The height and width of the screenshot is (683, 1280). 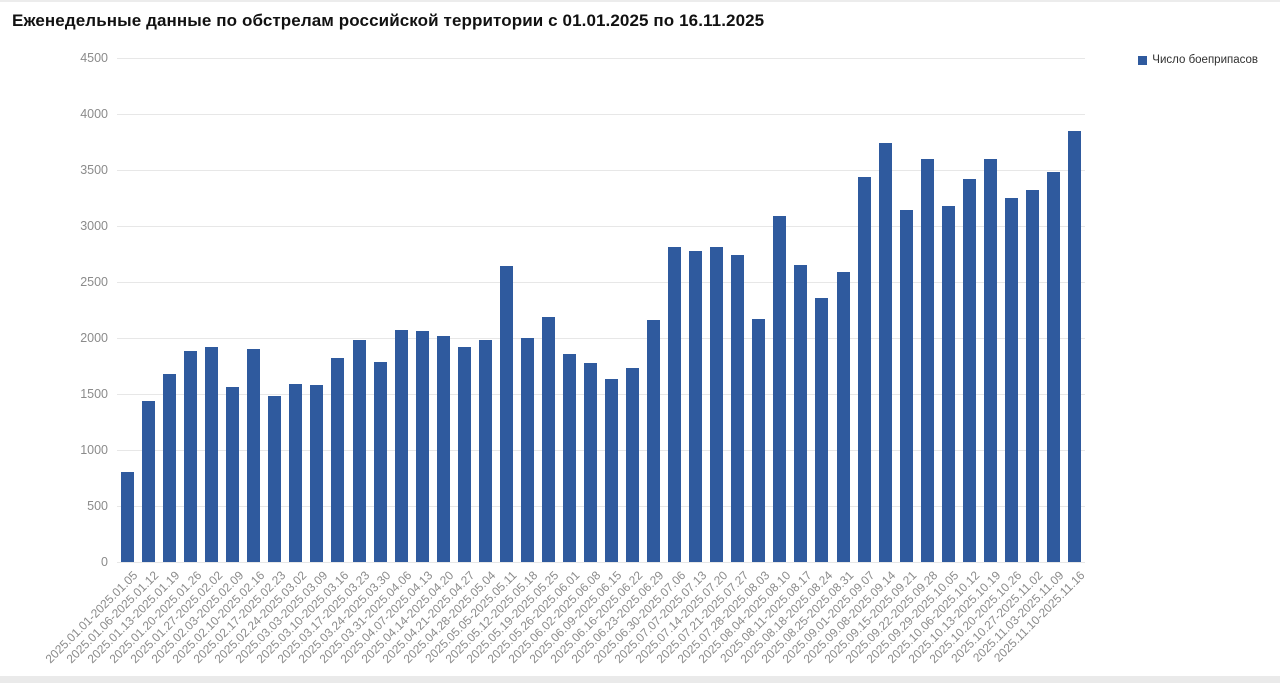 What do you see at coordinates (94, 394) in the screenshot?
I see `y-axis-tick-label: 1500` at bounding box center [94, 394].